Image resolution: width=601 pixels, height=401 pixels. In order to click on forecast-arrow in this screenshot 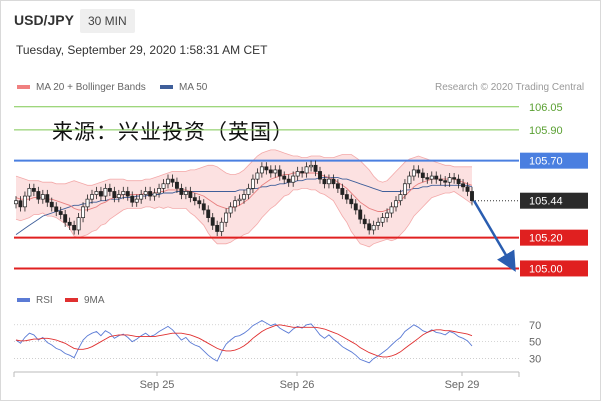, I will do `click(494, 236)`.